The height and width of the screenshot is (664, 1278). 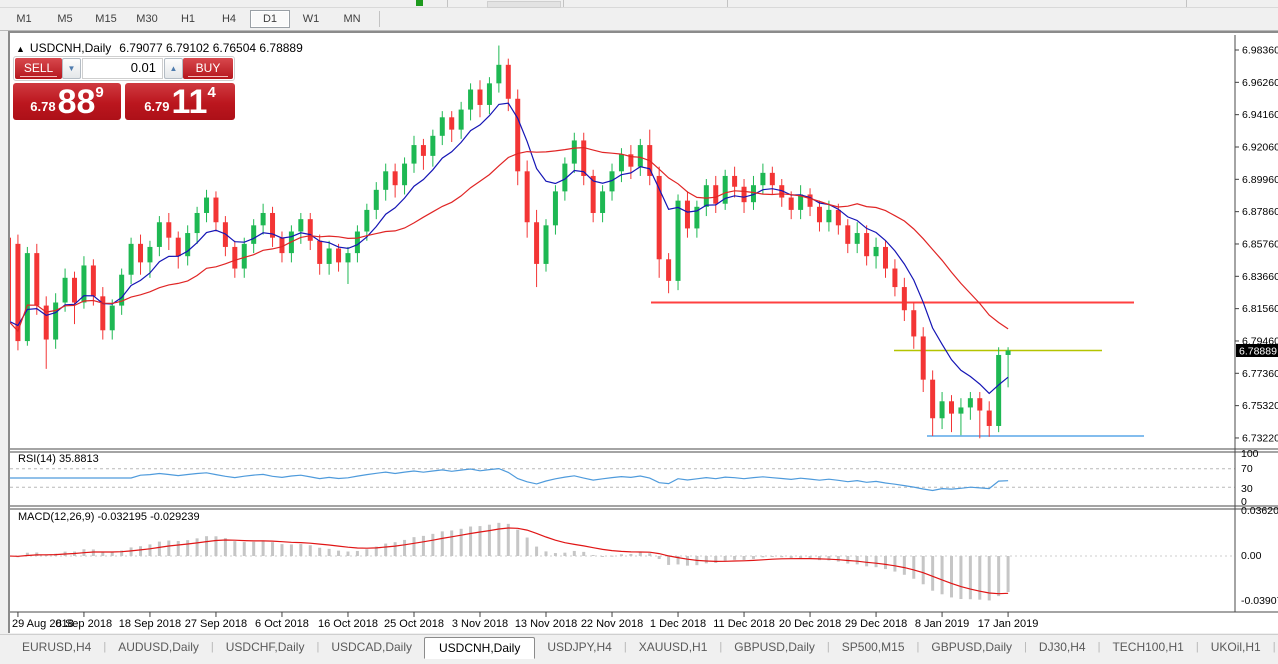 What do you see at coordinates (371, 647) in the screenshot?
I see `chart-tab-usdcad-daily: USDCAD,Daily` at bounding box center [371, 647].